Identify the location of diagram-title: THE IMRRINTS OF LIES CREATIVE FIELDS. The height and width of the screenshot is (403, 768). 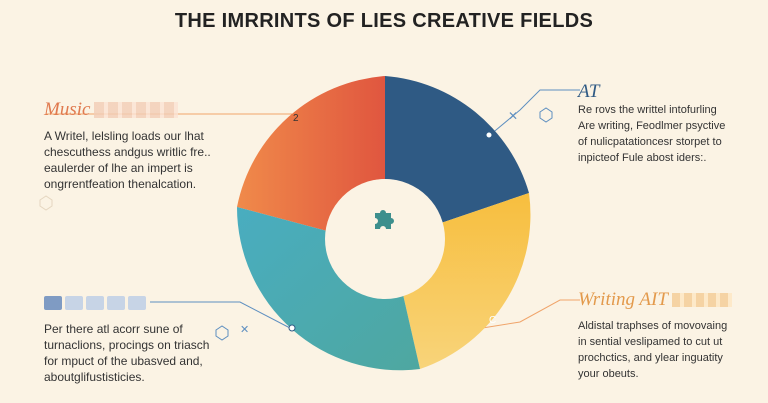
(384, 21).